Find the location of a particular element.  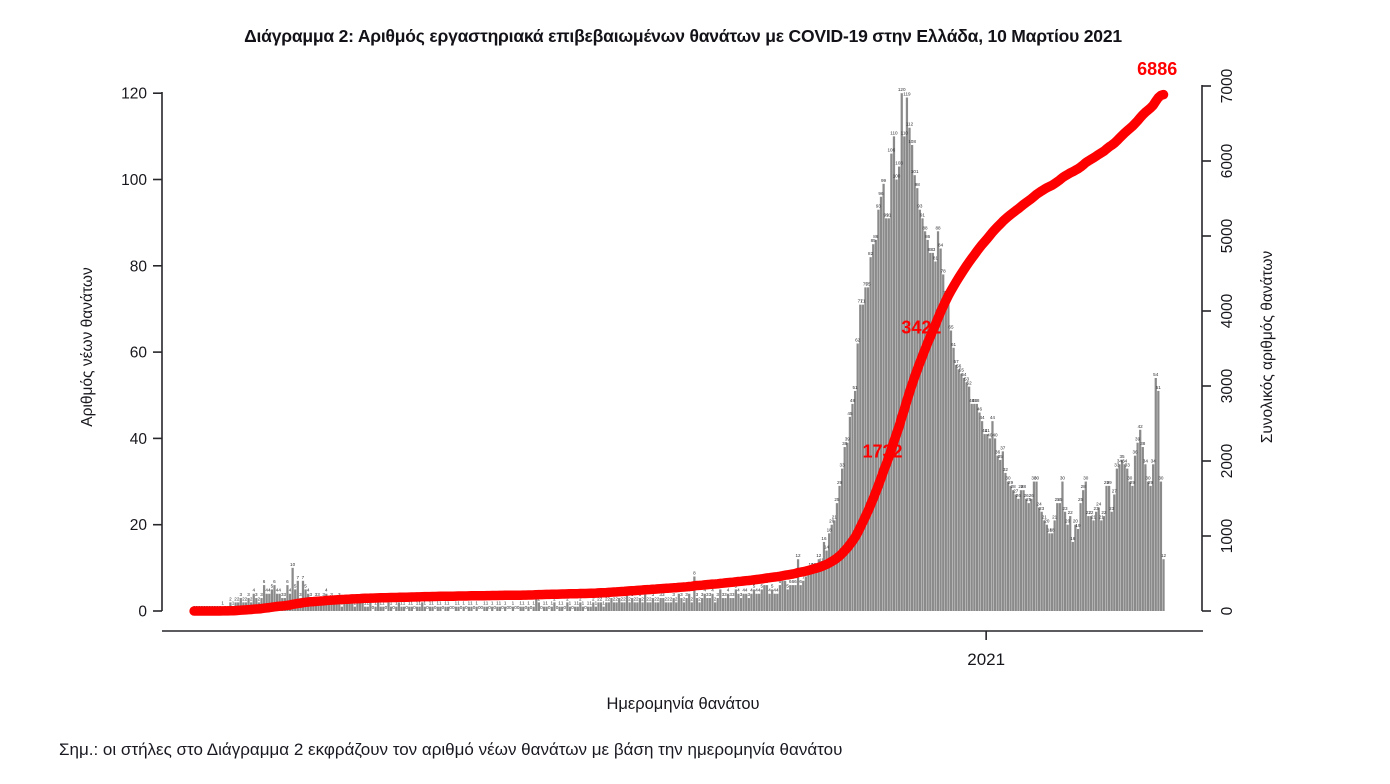

svg-text: 29 is located at coordinates (1011, 482).